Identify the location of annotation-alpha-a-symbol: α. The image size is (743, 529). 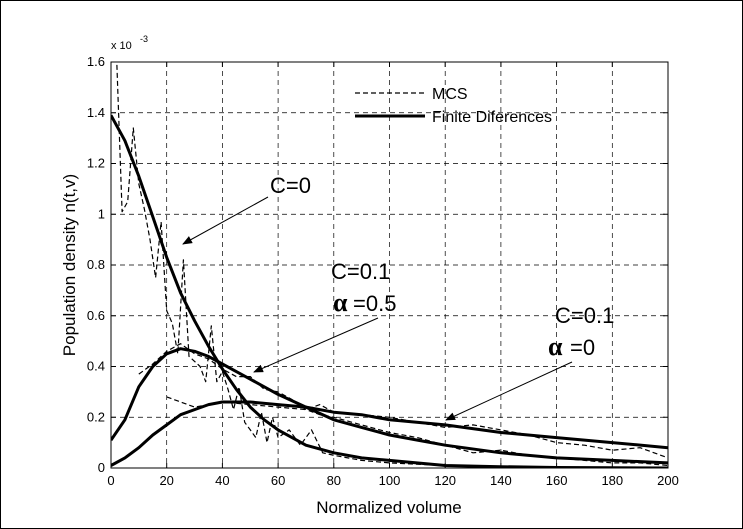
(340, 302).